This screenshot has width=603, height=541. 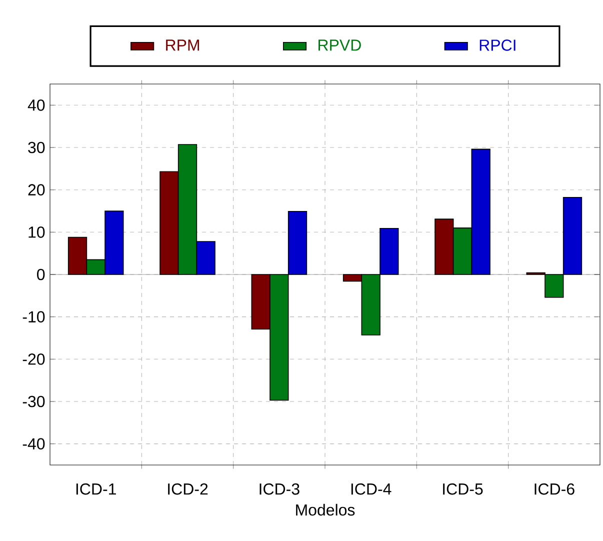 What do you see at coordinates (41, 274) in the screenshot?
I see `y-tick-label: 0` at bounding box center [41, 274].